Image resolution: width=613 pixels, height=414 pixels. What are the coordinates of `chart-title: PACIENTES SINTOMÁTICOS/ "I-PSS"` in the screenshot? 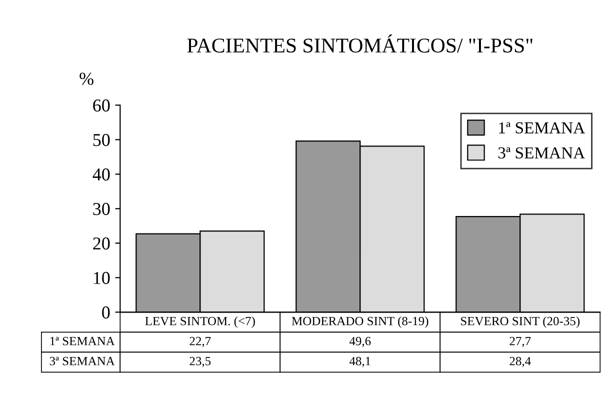 It's located at (359, 43).